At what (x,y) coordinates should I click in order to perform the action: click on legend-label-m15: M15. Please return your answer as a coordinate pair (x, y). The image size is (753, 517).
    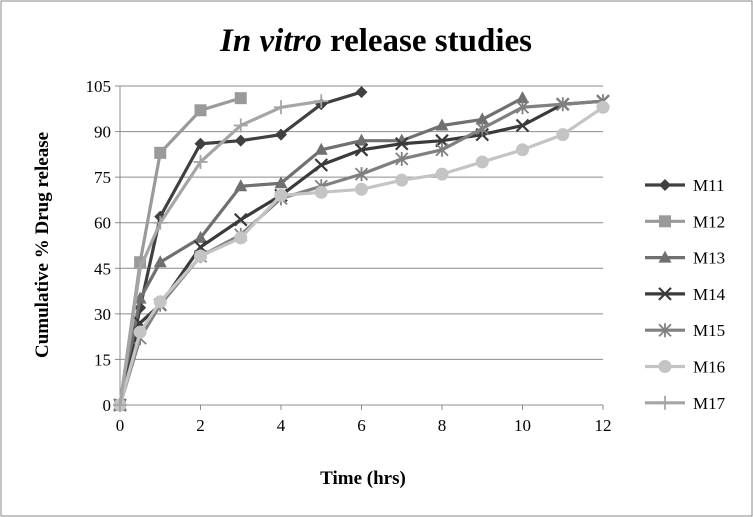
    Looking at the image, I should click on (709, 330).